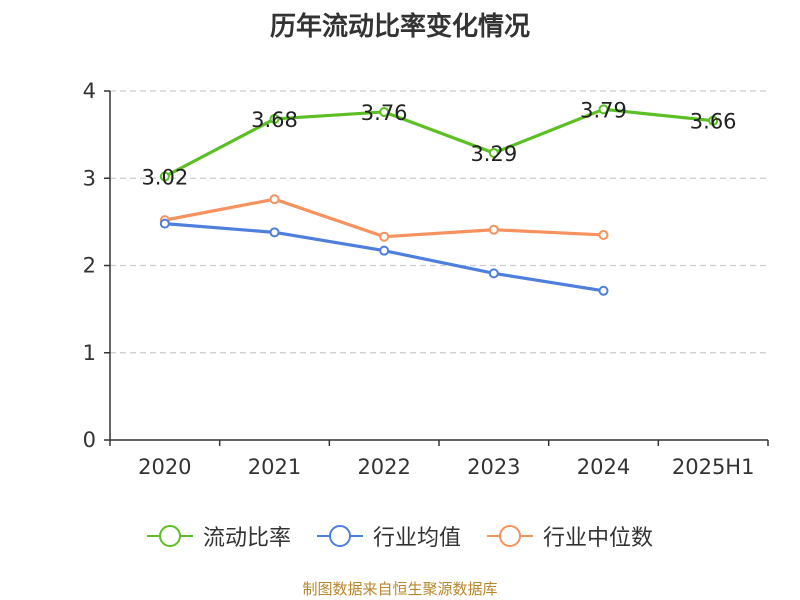  What do you see at coordinates (493, 467) in the screenshot?
I see `x-tick-label: 2023` at bounding box center [493, 467].